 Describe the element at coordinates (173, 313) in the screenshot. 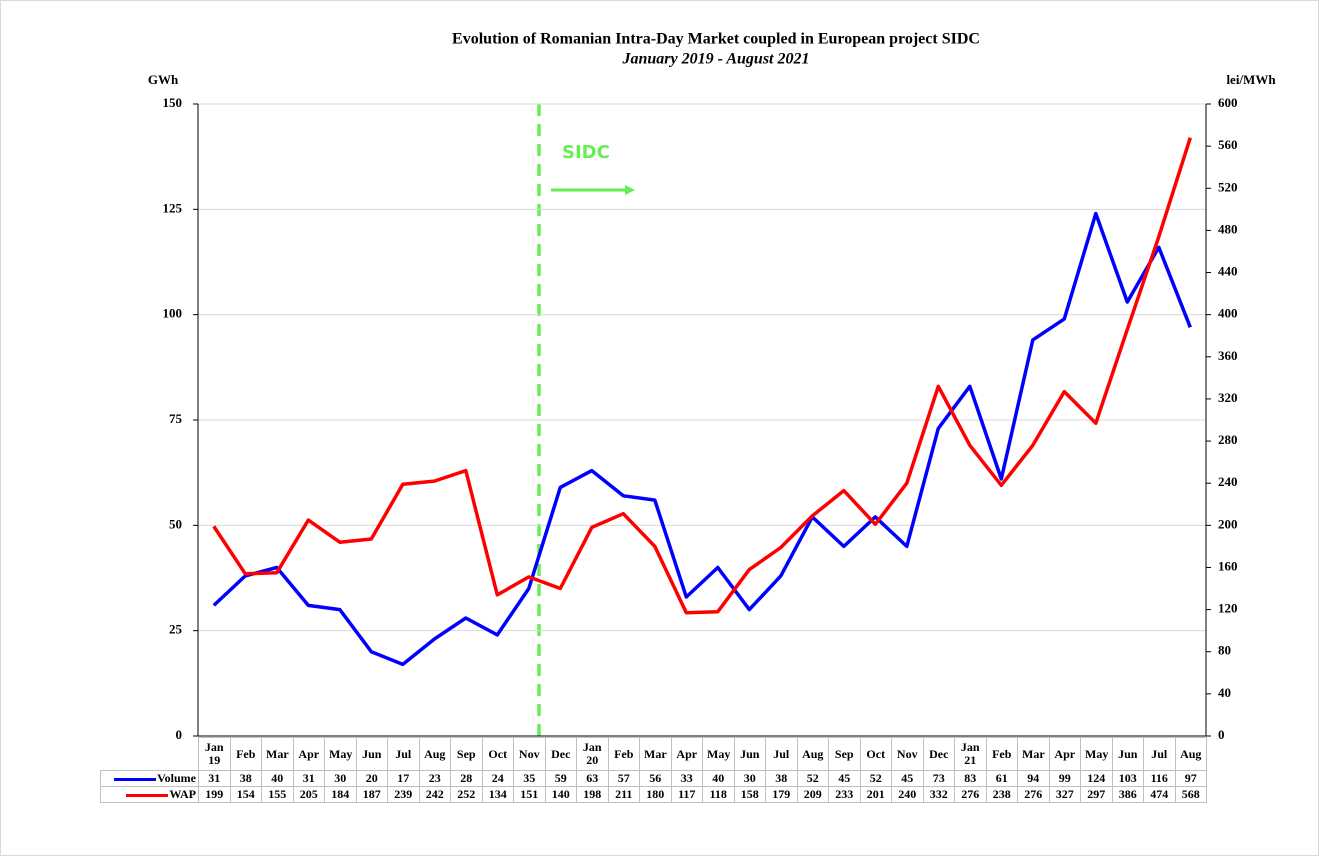

I see `y-tick-label: 100` at that location.